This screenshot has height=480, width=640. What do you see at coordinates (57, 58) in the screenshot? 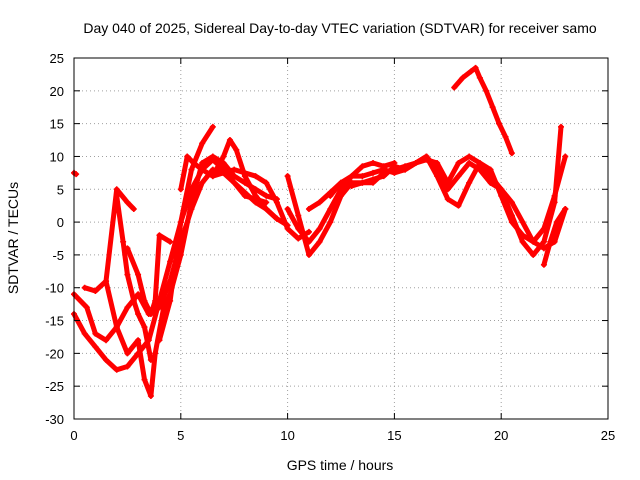
I see `y-tick-label: 25` at bounding box center [57, 58].